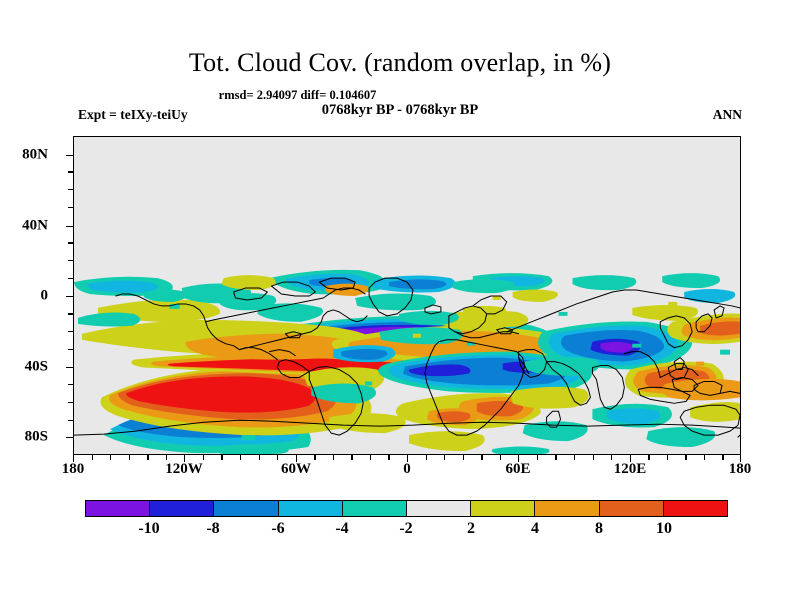 This screenshot has height=600, width=800. What do you see at coordinates (35, 225) in the screenshot?
I see `y-axis-label-1: 40N` at bounding box center [35, 225].